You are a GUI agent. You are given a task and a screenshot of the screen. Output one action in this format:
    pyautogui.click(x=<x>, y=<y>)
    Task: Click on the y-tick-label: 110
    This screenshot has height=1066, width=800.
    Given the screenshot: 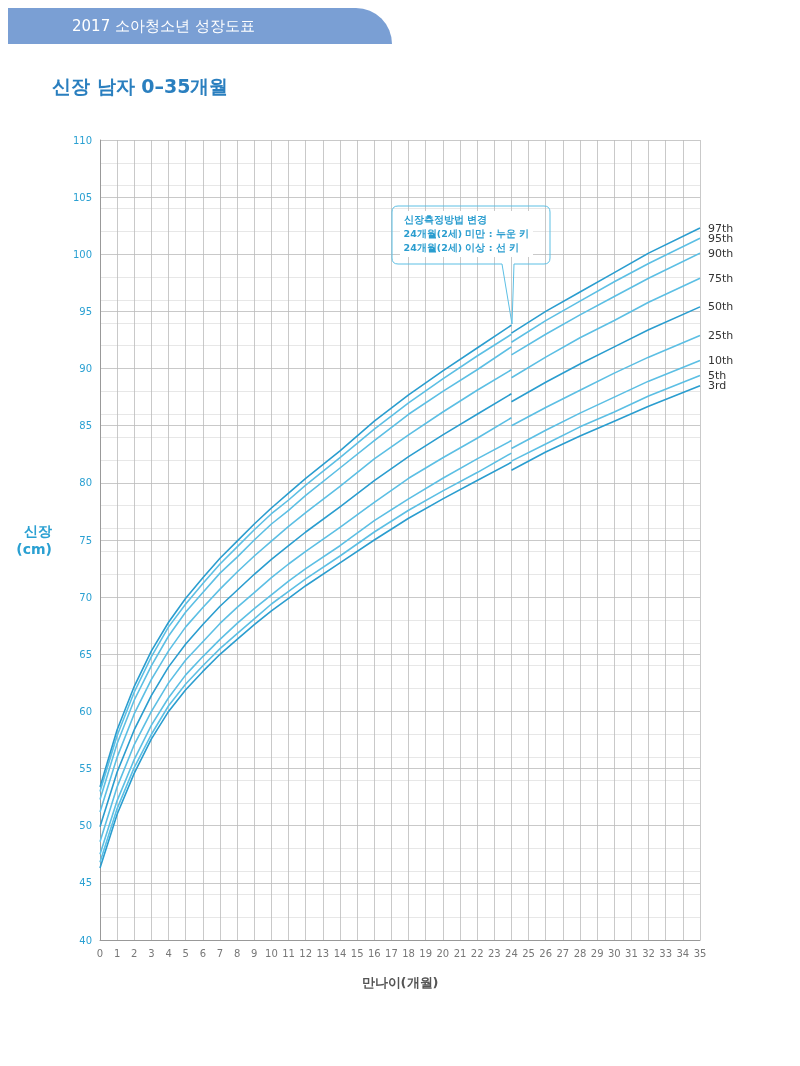 What is the action you would take?
    pyautogui.click(x=82, y=140)
    